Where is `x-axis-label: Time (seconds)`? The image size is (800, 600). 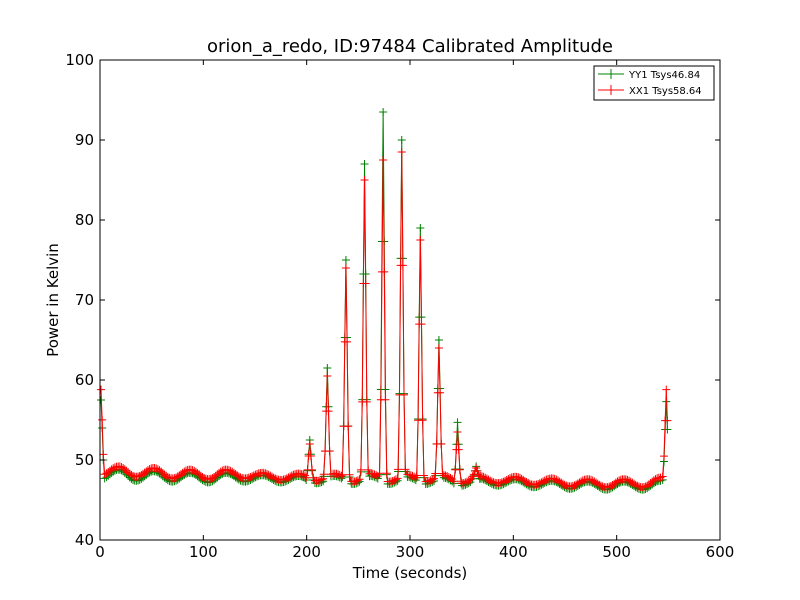 x-axis-label: Time (seconds) is located at coordinates (410, 573).